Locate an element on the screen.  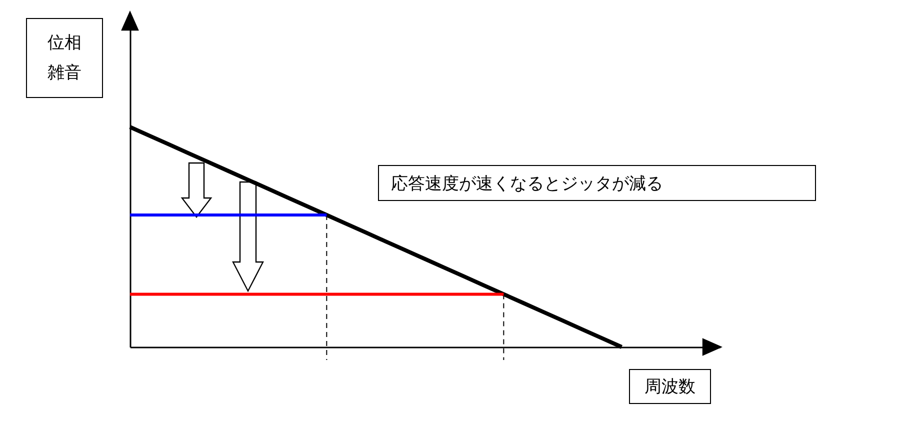
text-box: 周波数 is located at coordinates (670, 386).